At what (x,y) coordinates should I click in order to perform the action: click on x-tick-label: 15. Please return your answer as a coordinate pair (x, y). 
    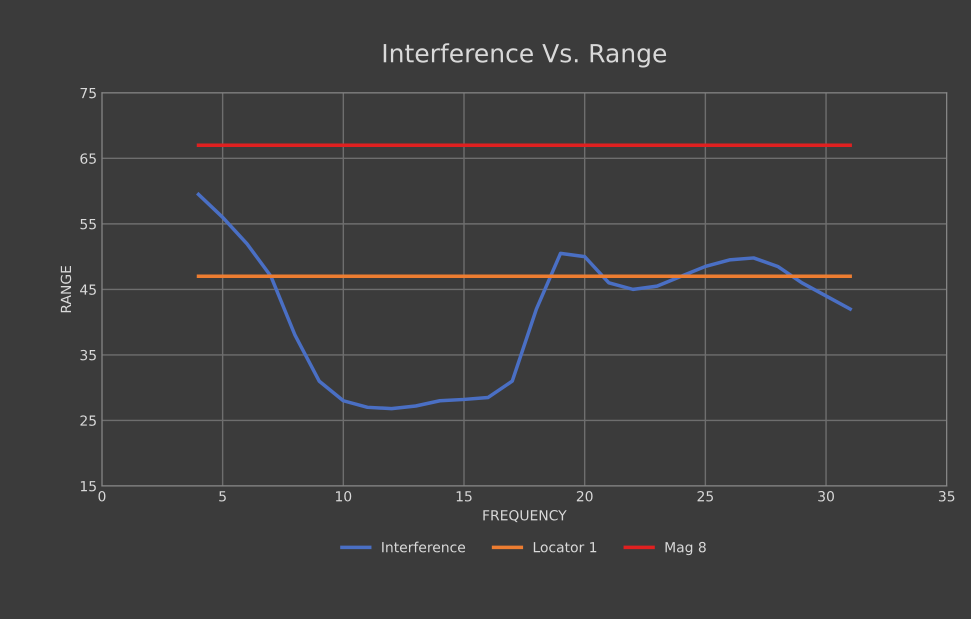
    Looking at the image, I should click on (464, 496).